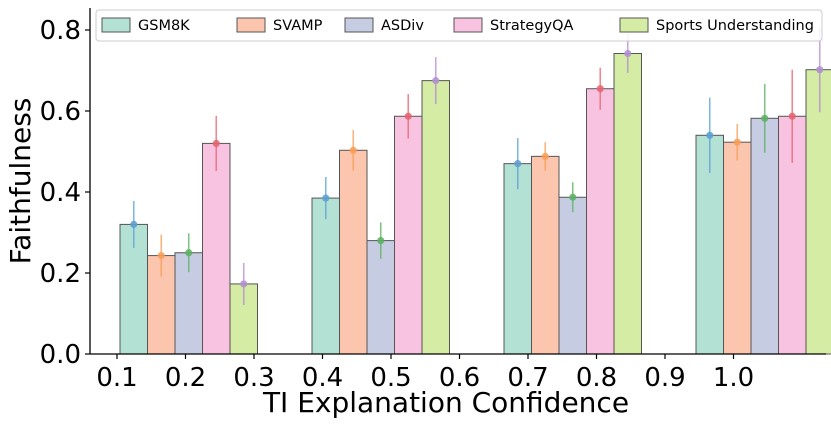 This screenshot has height=426, width=831. What do you see at coordinates (60, 274) in the screenshot?
I see `y-tick-label: 0.2` at bounding box center [60, 274].